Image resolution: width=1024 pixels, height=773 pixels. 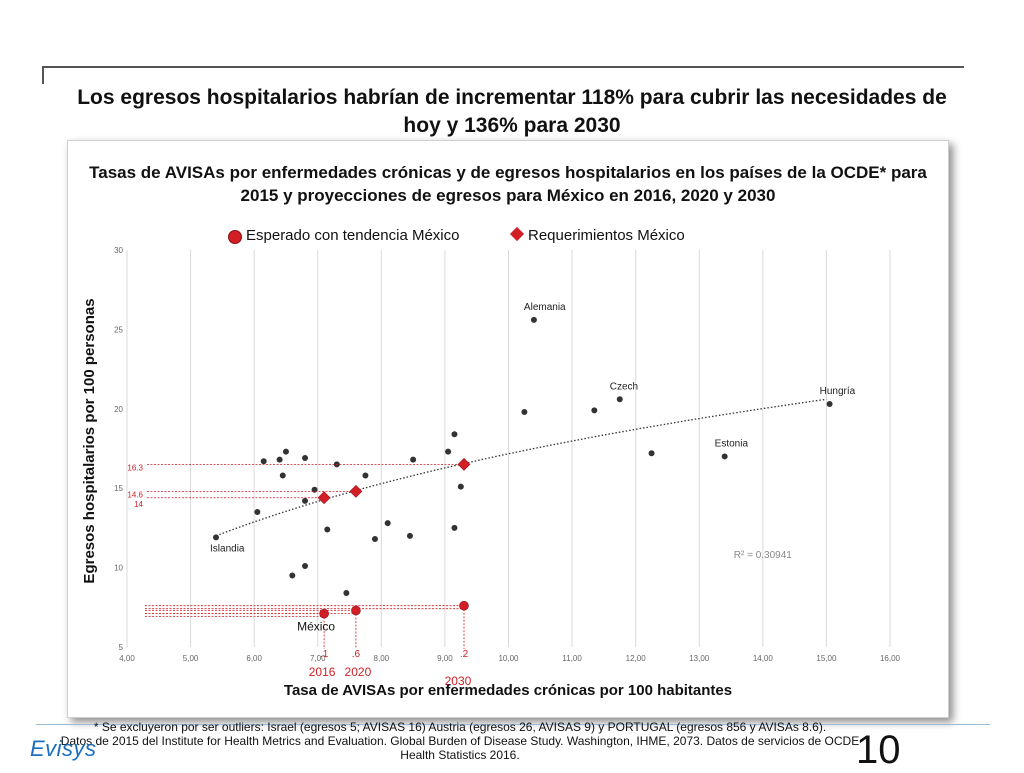 What do you see at coordinates (356, 654) in the screenshot?
I see `x-annotation-label: .6` at bounding box center [356, 654].